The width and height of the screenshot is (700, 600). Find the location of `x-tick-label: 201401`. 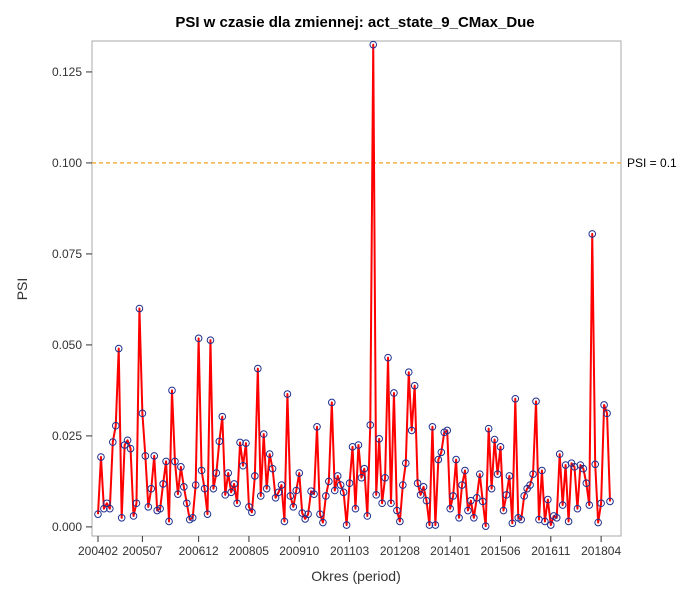

x-tick-label: 201401 is located at coordinates (450, 551).